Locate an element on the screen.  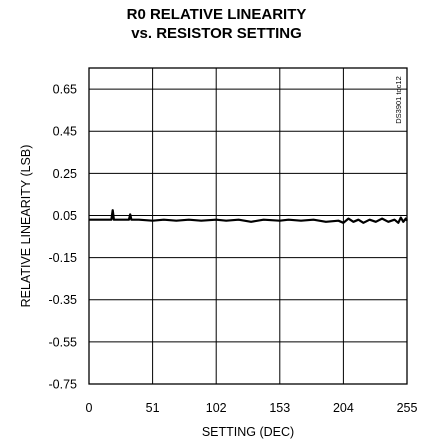
chart-title: R0 RELATIVE LINEARITY is located at coordinates (216, 14).